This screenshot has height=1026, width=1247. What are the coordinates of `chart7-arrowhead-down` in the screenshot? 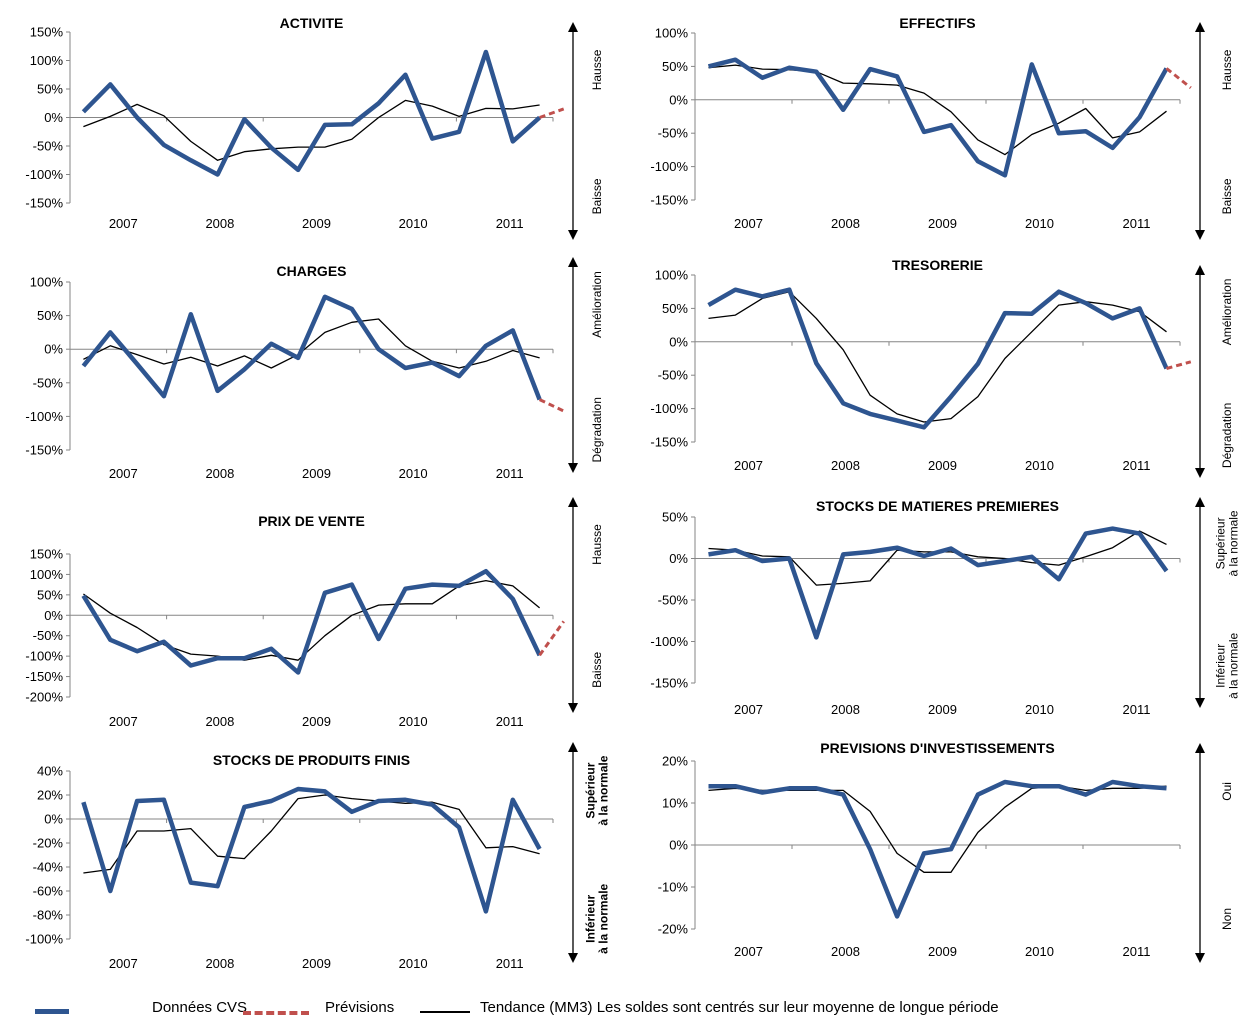 It's located at (573, 958).